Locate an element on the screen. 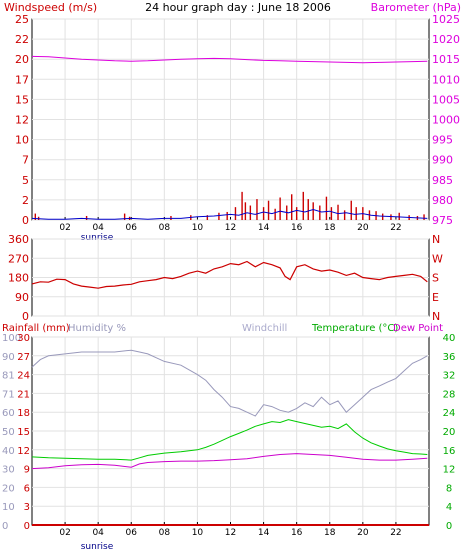 The width and height of the screenshot is (465, 556). left-tick-label: 360 is located at coordinates (18, 239).